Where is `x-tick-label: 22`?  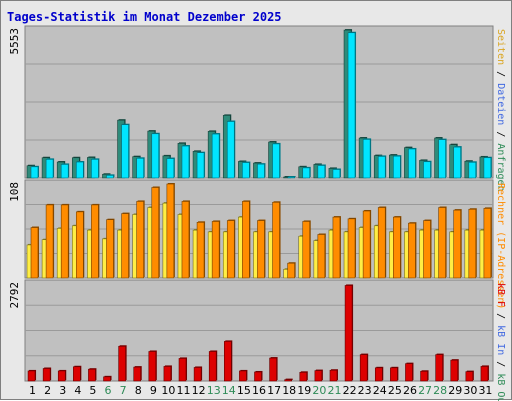 x-tick-label: 22 is located at coordinates (350, 390).